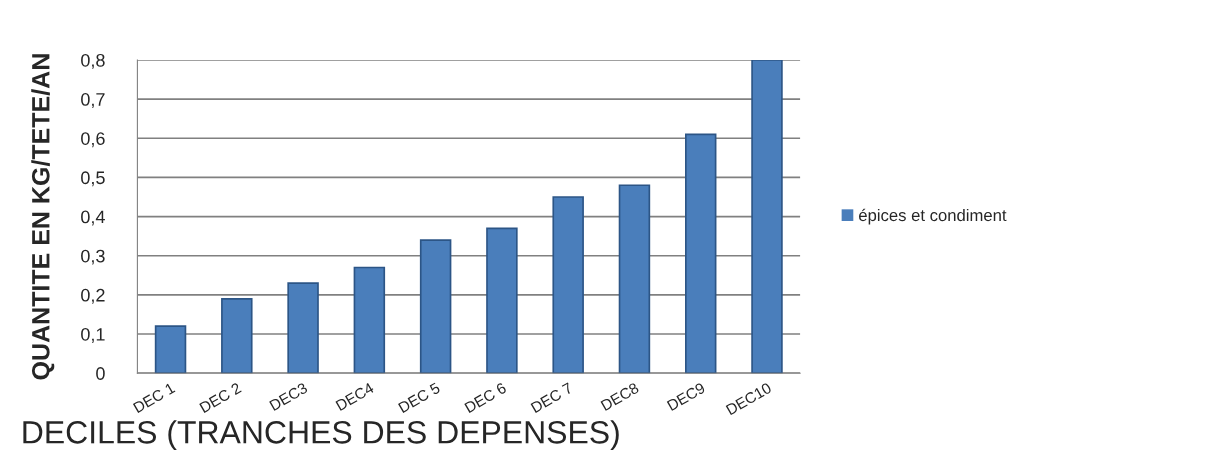  Describe the element at coordinates (485, 398) in the screenshot. I see `x-tick-label: DEC 6` at that location.